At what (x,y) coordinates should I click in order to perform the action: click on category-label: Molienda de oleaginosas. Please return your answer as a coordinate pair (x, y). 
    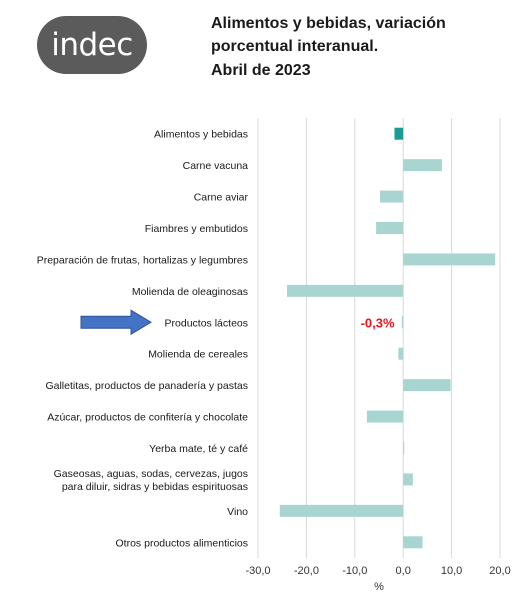
    Looking at the image, I should click on (190, 292).